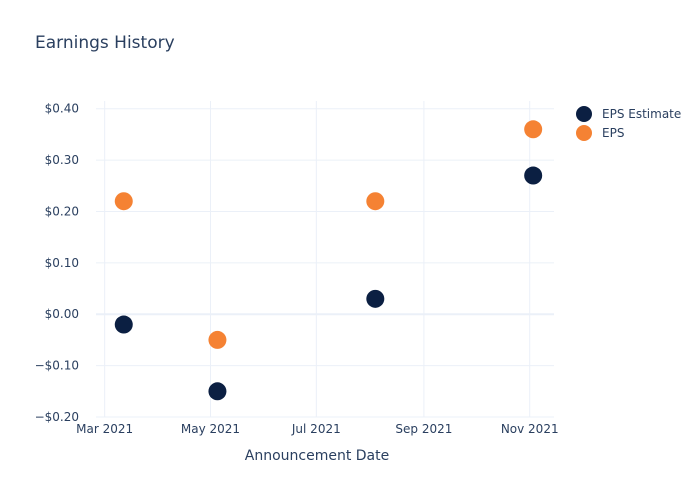 The width and height of the screenshot is (700, 500). What do you see at coordinates (613, 132) in the screenshot?
I see `legend-label-eps: EPS` at bounding box center [613, 132].